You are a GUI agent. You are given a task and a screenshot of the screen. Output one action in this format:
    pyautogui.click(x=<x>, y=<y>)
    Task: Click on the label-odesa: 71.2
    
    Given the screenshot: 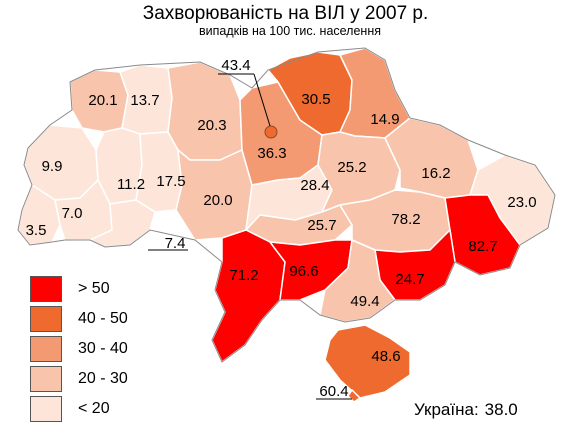 What is the action you would take?
    pyautogui.click(x=243, y=275)
    